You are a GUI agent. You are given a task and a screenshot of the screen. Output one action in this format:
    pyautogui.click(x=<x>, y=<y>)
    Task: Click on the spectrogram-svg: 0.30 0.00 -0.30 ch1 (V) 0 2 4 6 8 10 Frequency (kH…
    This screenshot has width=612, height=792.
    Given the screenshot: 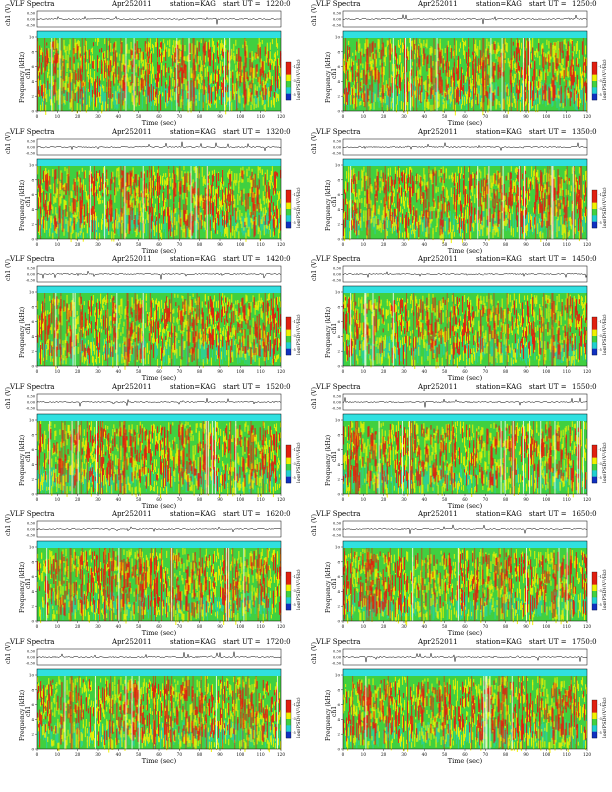 What is the action you would take?
    pyautogui.click(x=458, y=703)
    